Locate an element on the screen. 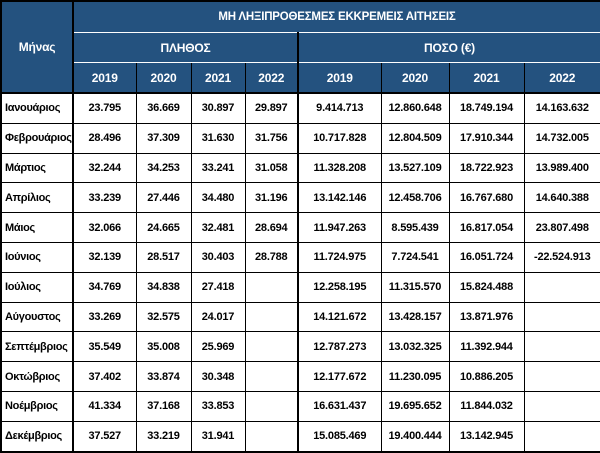 The image size is (600, 453). plithos-cell: 31.756 is located at coordinates (271, 138).